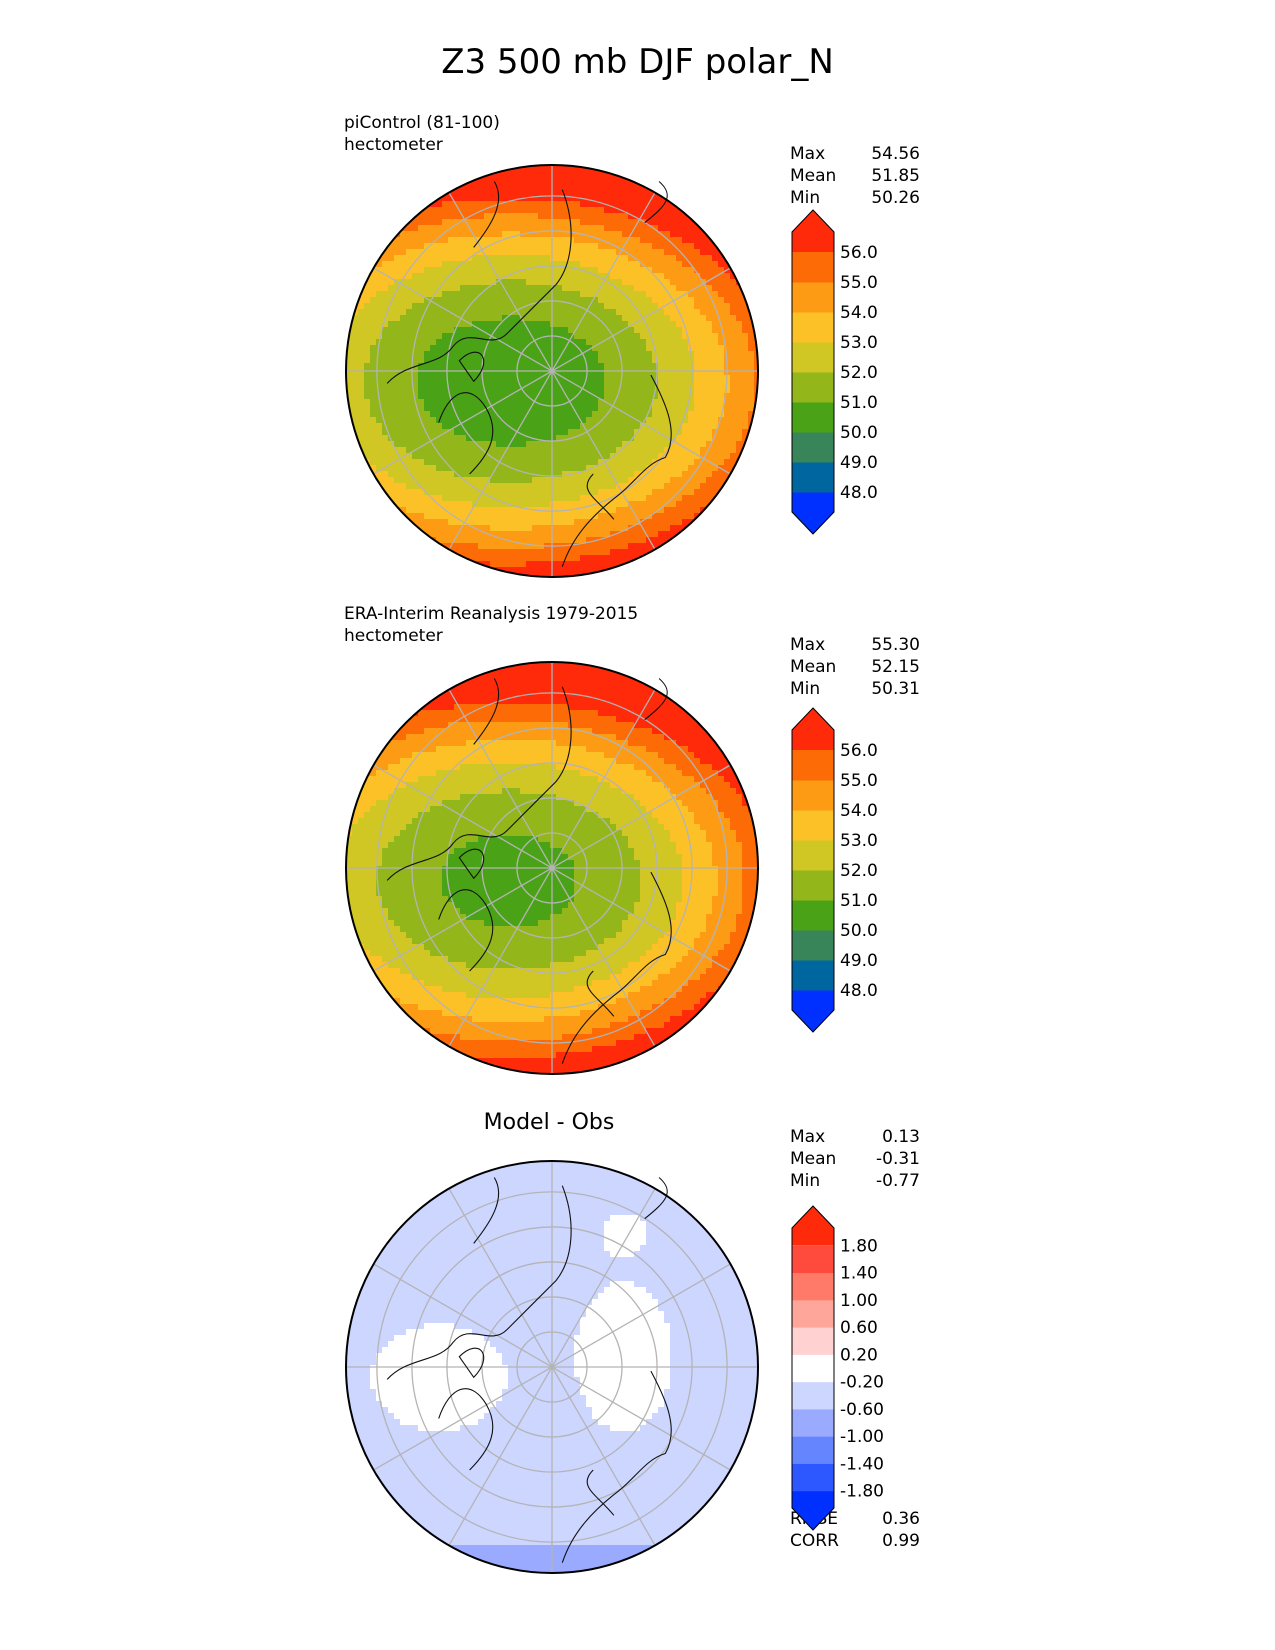  I want to click on panel1-units: hectometer, so click(393, 145).